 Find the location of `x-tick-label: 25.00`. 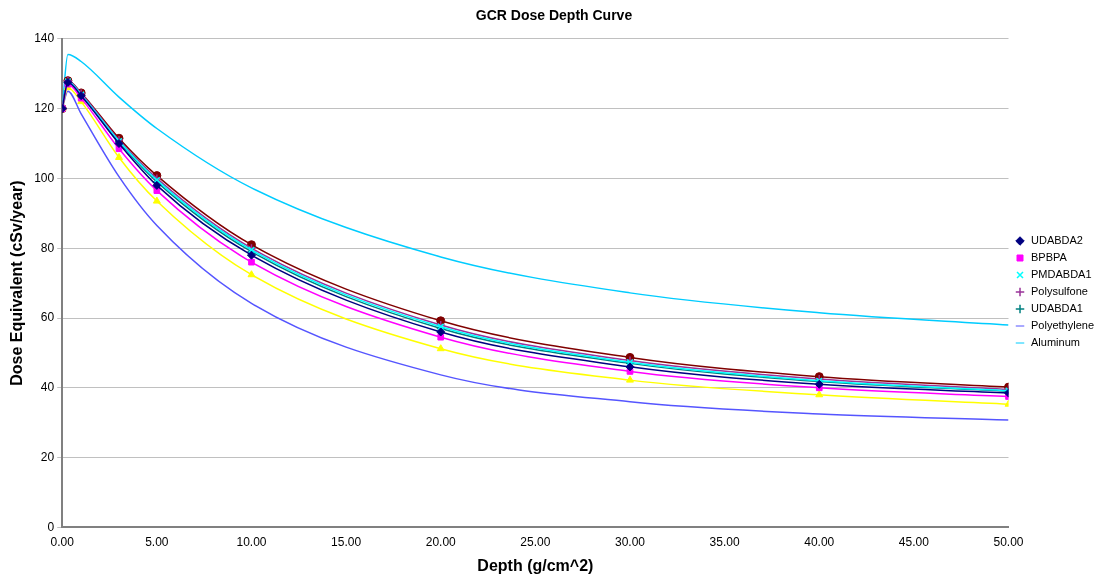

x-tick-label: 25.00 is located at coordinates (535, 541).